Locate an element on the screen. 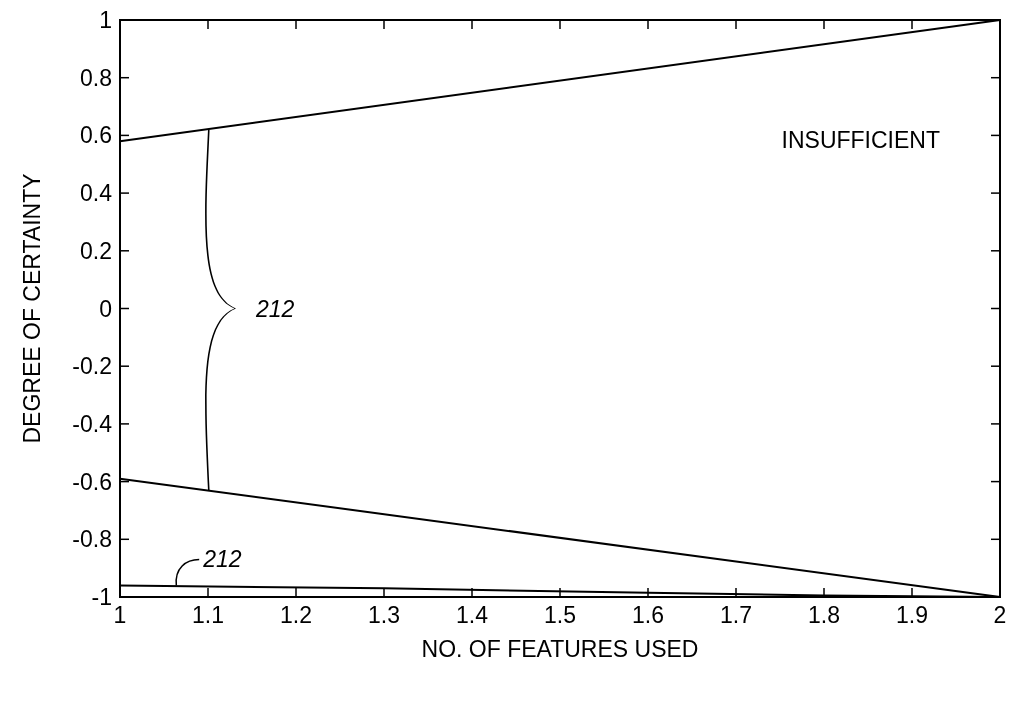 This screenshot has height=712, width=1011. x-tick-label: 1.7 is located at coordinates (736, 615).